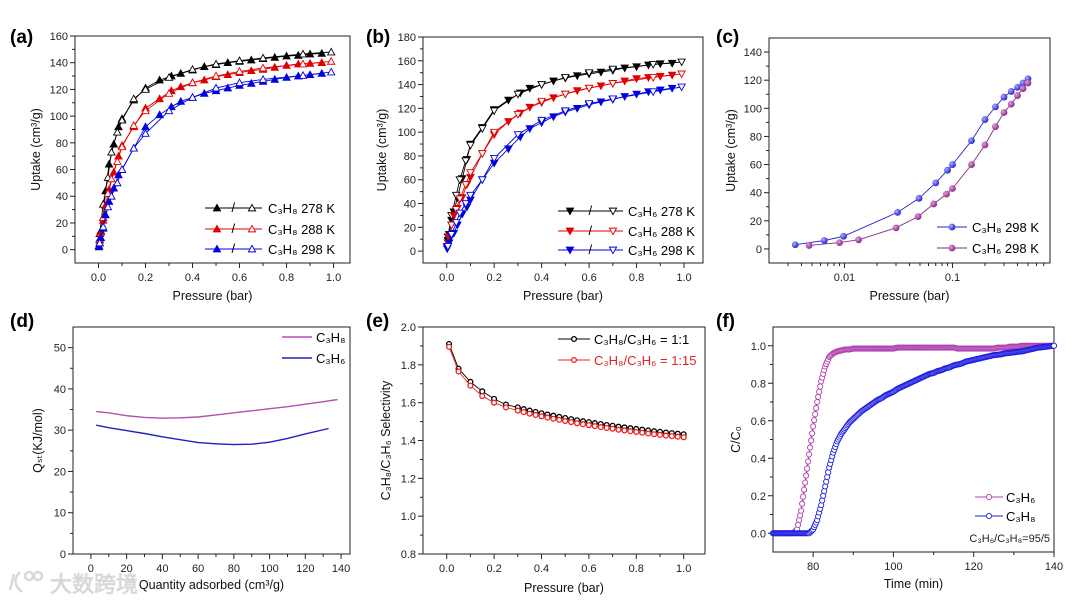 The image size is (1080, 606). What do you see at coordinates (683, 569) in the screenshot?
I see `x-tick-label: 1.0` at bounding box center [683, 569].